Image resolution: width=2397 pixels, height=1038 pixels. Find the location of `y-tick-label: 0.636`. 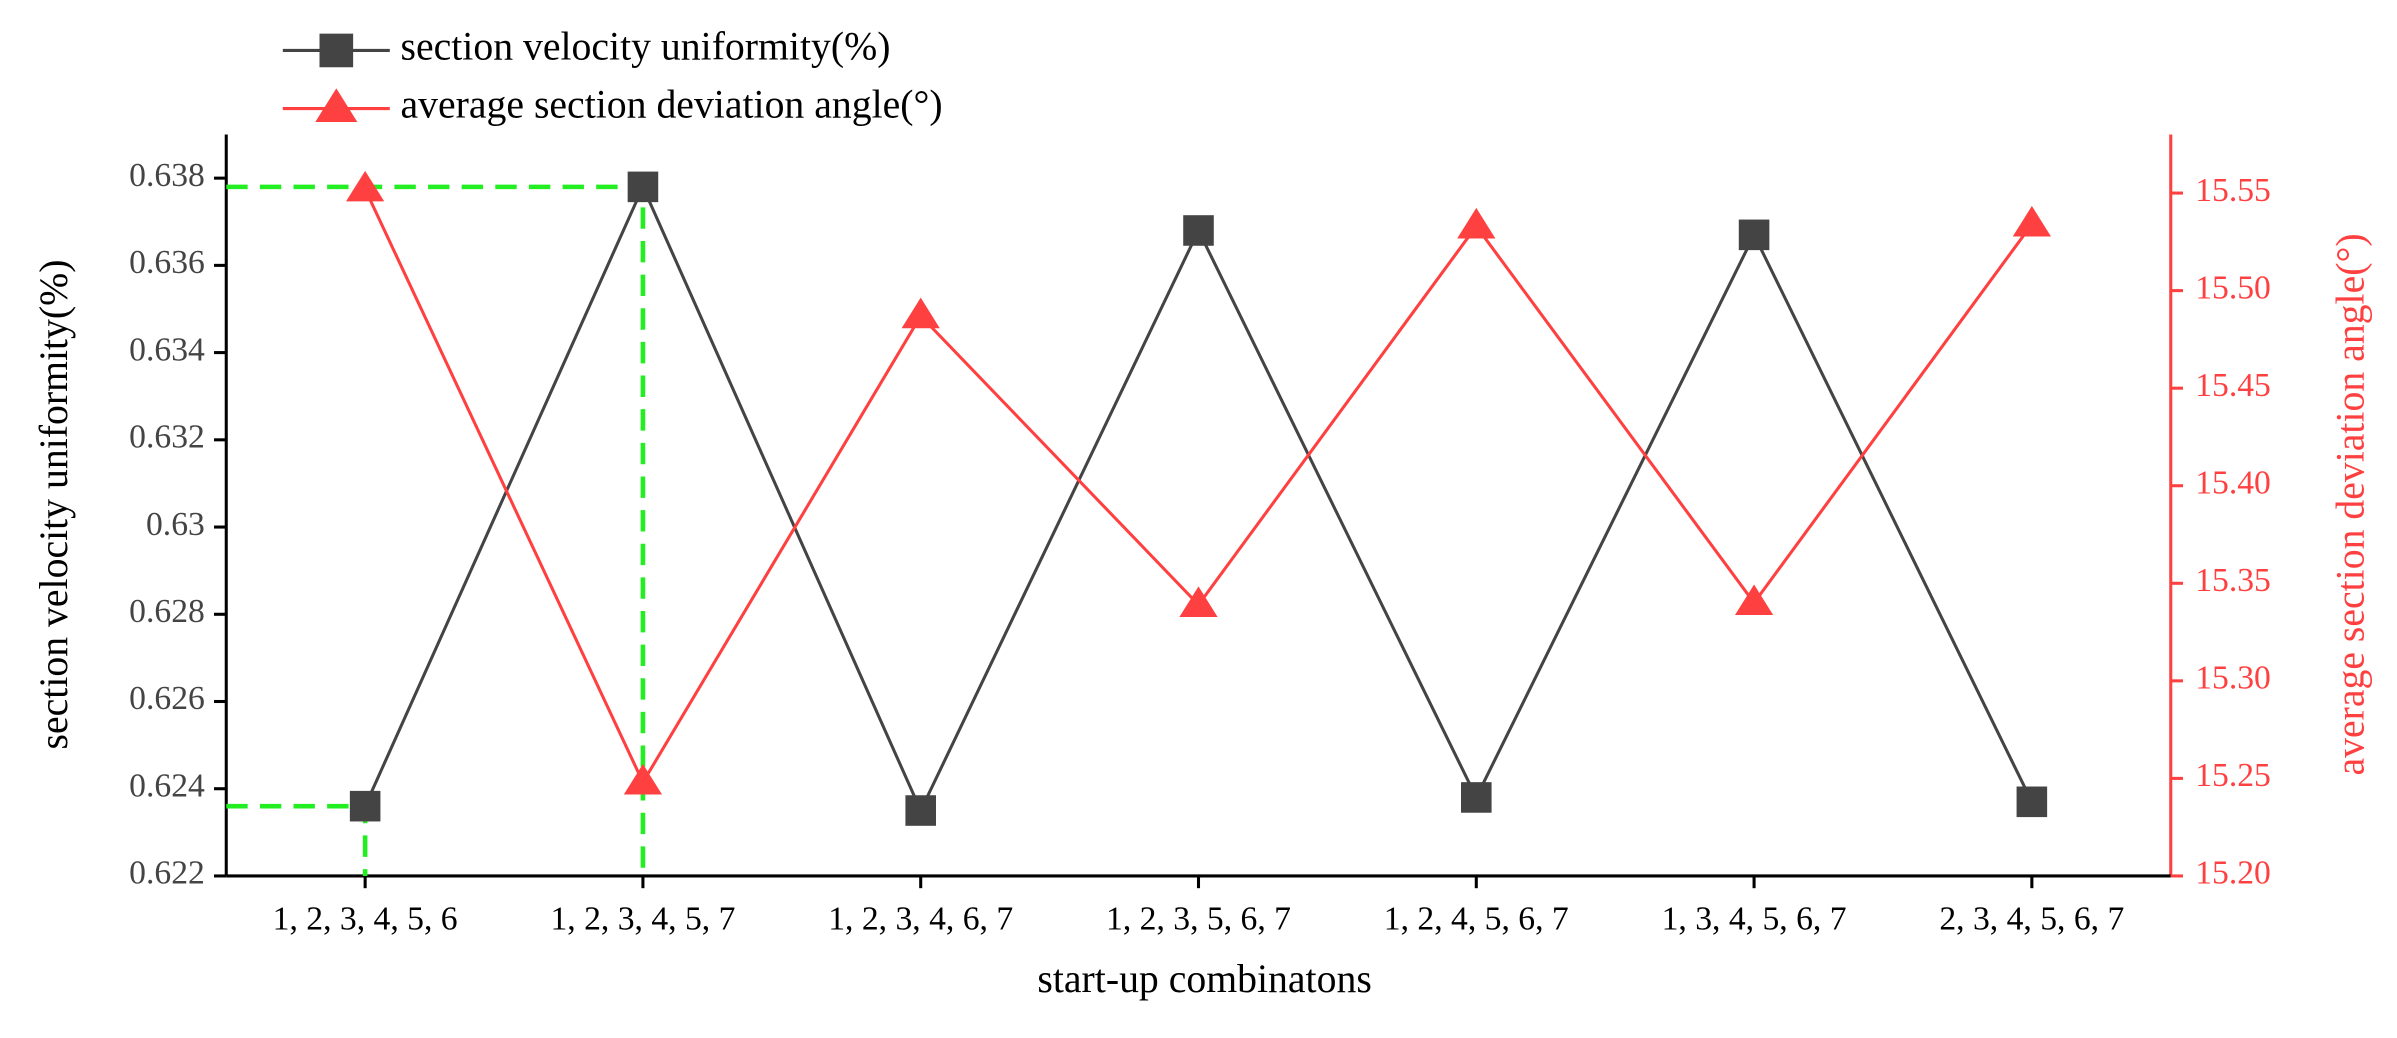

y-tick-label: 0.636 is located at coordinates (167, 262).